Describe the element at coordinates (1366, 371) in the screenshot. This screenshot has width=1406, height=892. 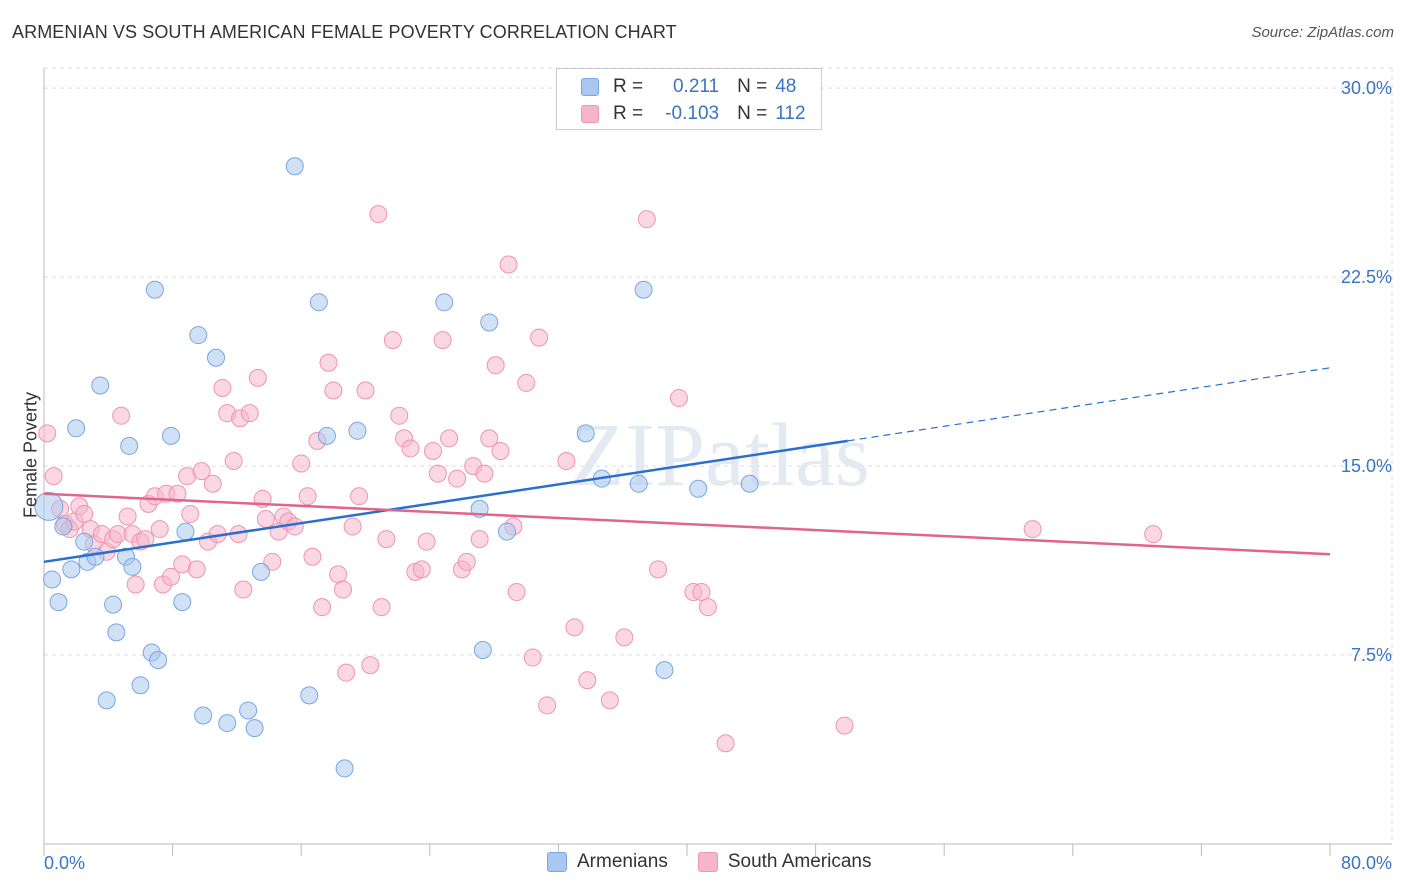
I see `y-tick-labels: 7.5% 15.0% 22.5% 30.0%` at that location.